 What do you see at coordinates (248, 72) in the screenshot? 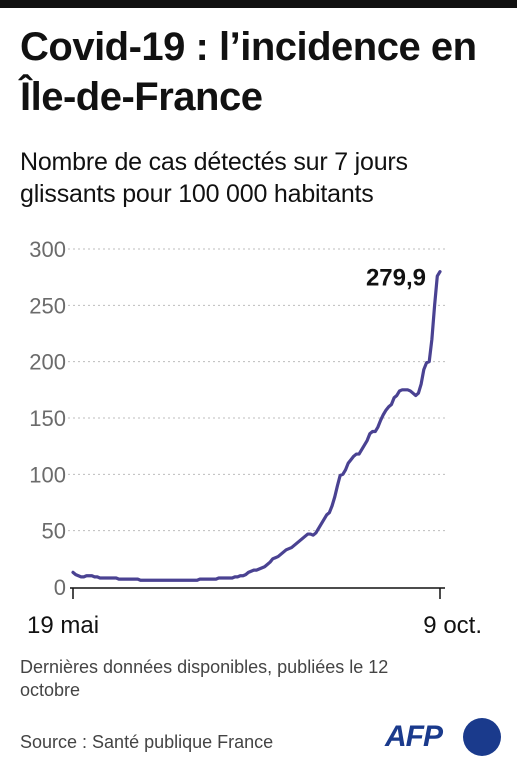
I see `chart-title: Covid-19 : l’incidence en Île-de-France` at bounding box center [248, 72].